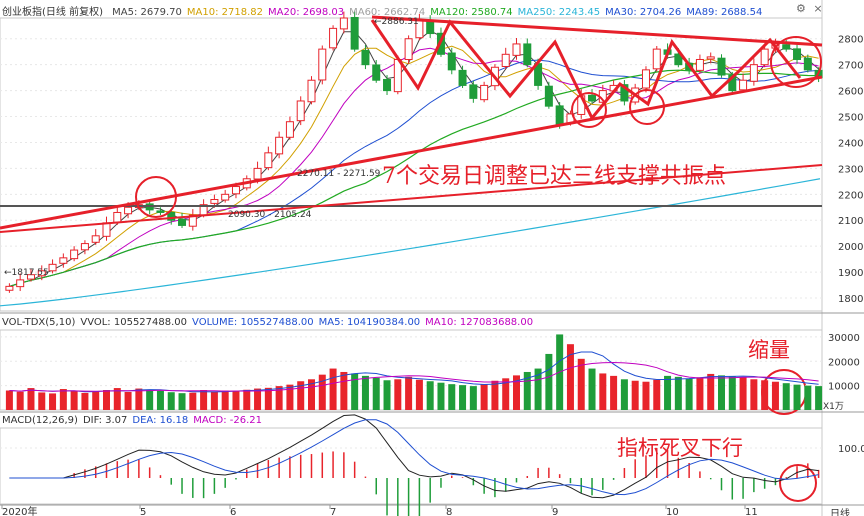 The image size is (864, 516). I want to click on settings-icon: ⚙, so click(801, 8).